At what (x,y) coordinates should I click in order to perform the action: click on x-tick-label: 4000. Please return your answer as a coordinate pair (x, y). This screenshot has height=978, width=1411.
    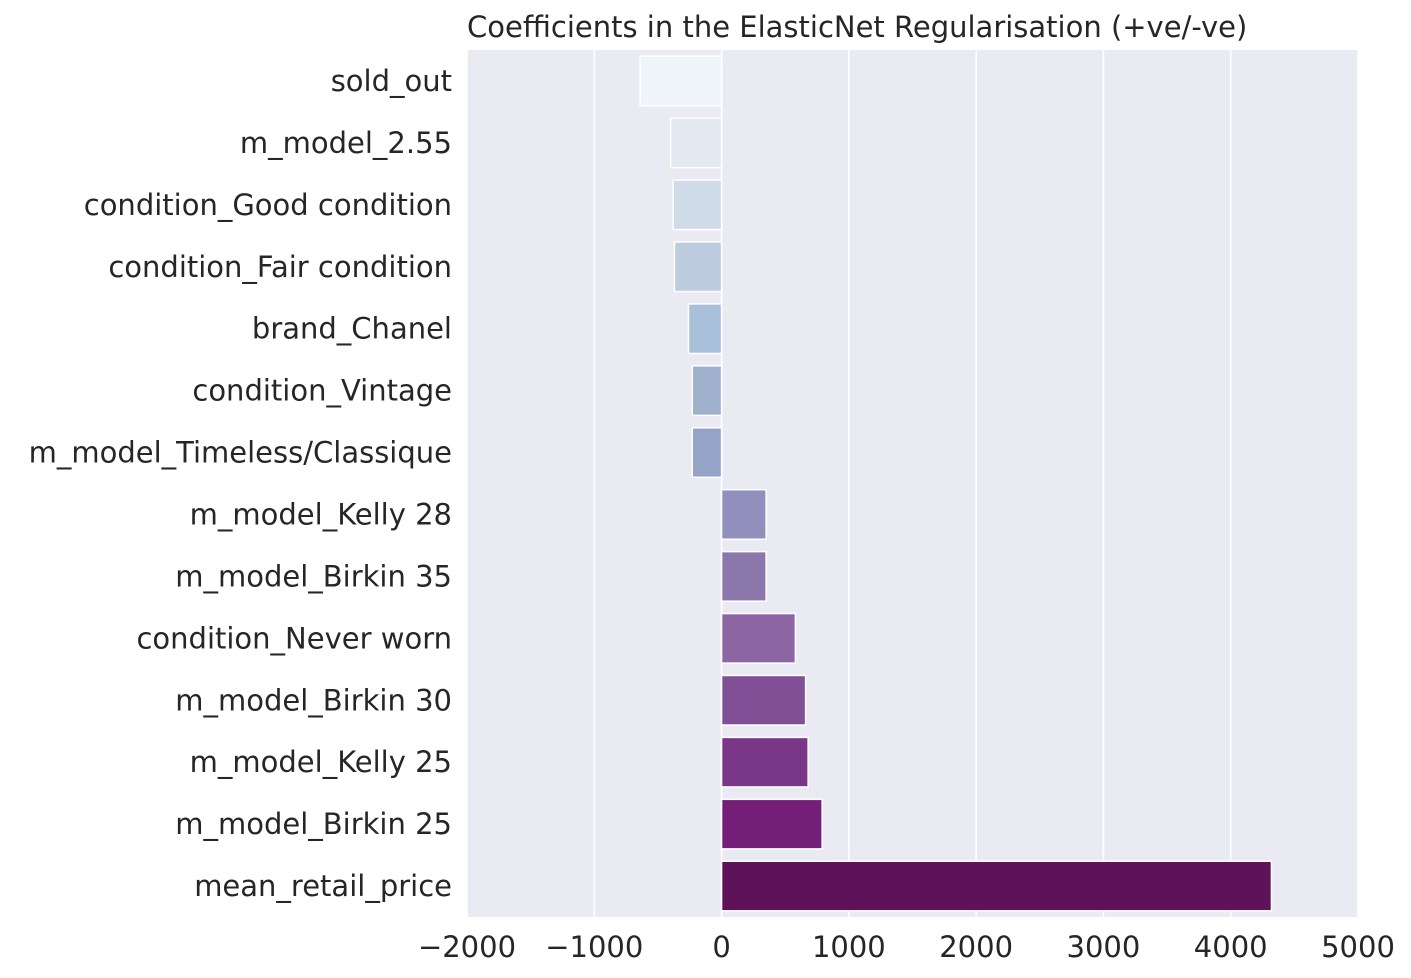
    Looking at the image, I should click on (1231, 947).